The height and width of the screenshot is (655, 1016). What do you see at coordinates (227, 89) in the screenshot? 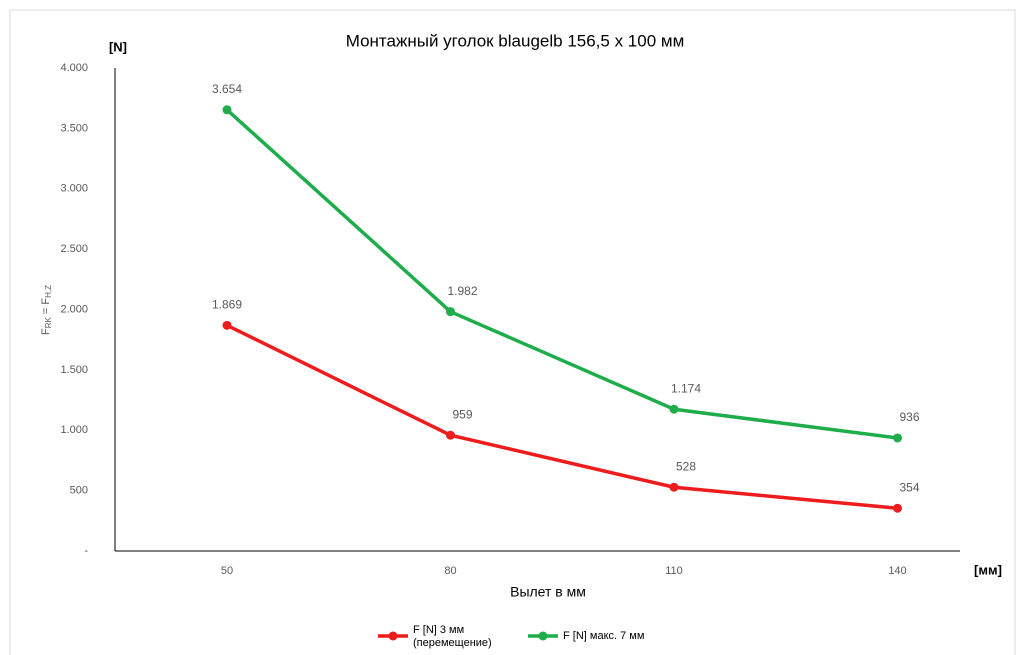
I see `data-label: 3.654` at bounding box center [227, 89].